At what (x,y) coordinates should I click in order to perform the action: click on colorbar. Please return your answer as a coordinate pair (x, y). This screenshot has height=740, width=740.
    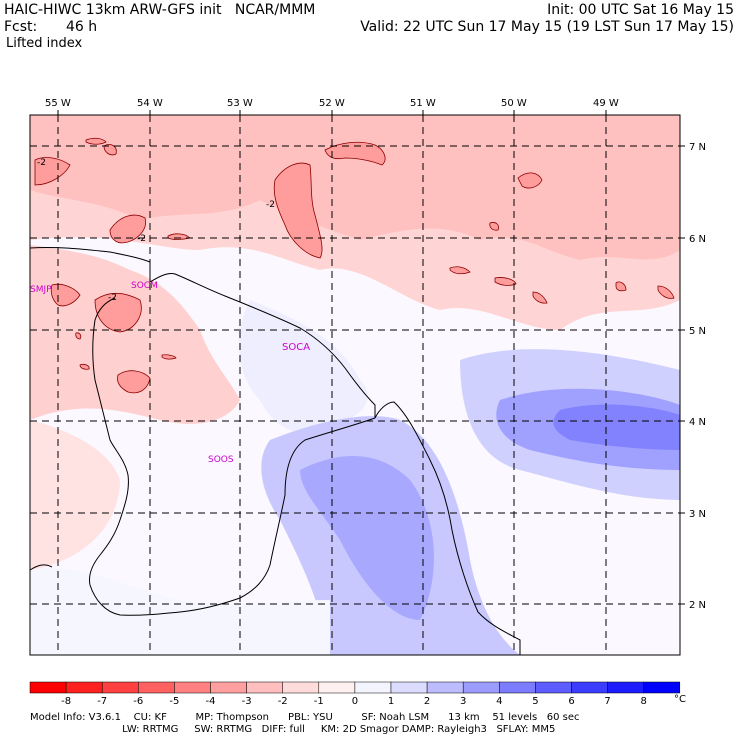
    Looking at the image, I should click on (355, 687).